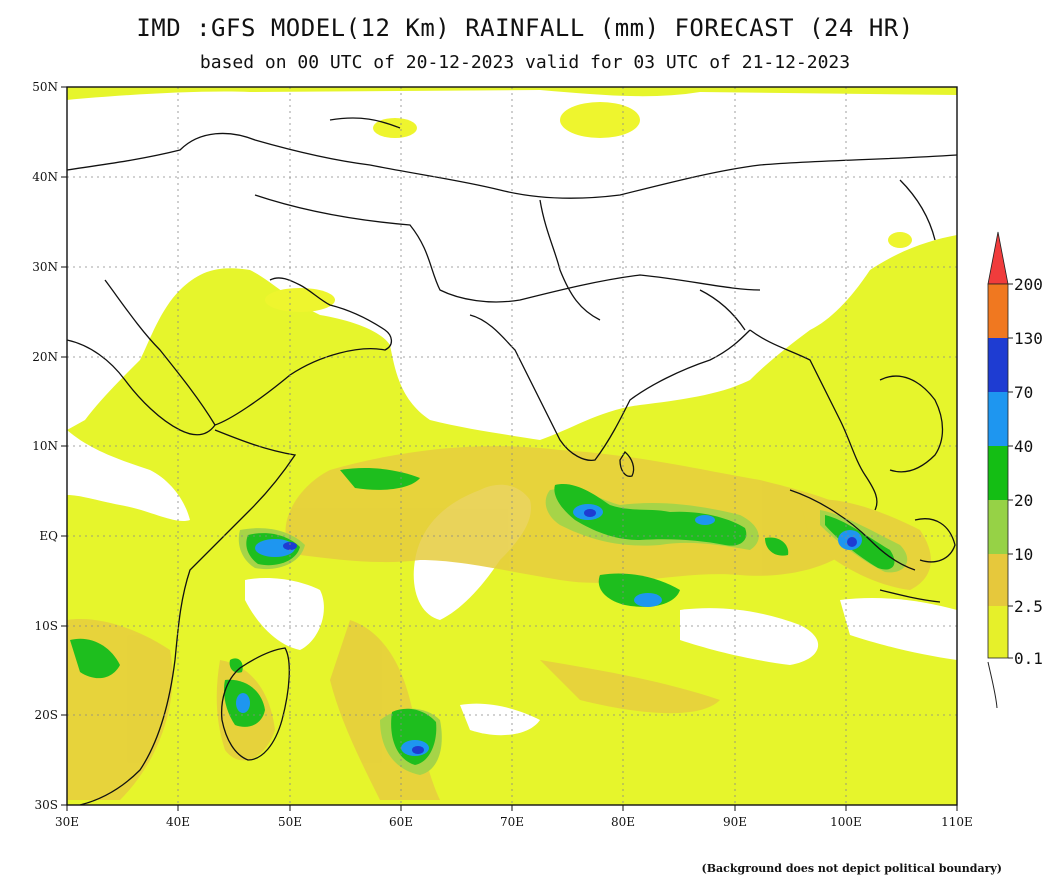 This screenshot has height=882, width=1050. I want to click on lon-label: 80E, so click(623, 822).